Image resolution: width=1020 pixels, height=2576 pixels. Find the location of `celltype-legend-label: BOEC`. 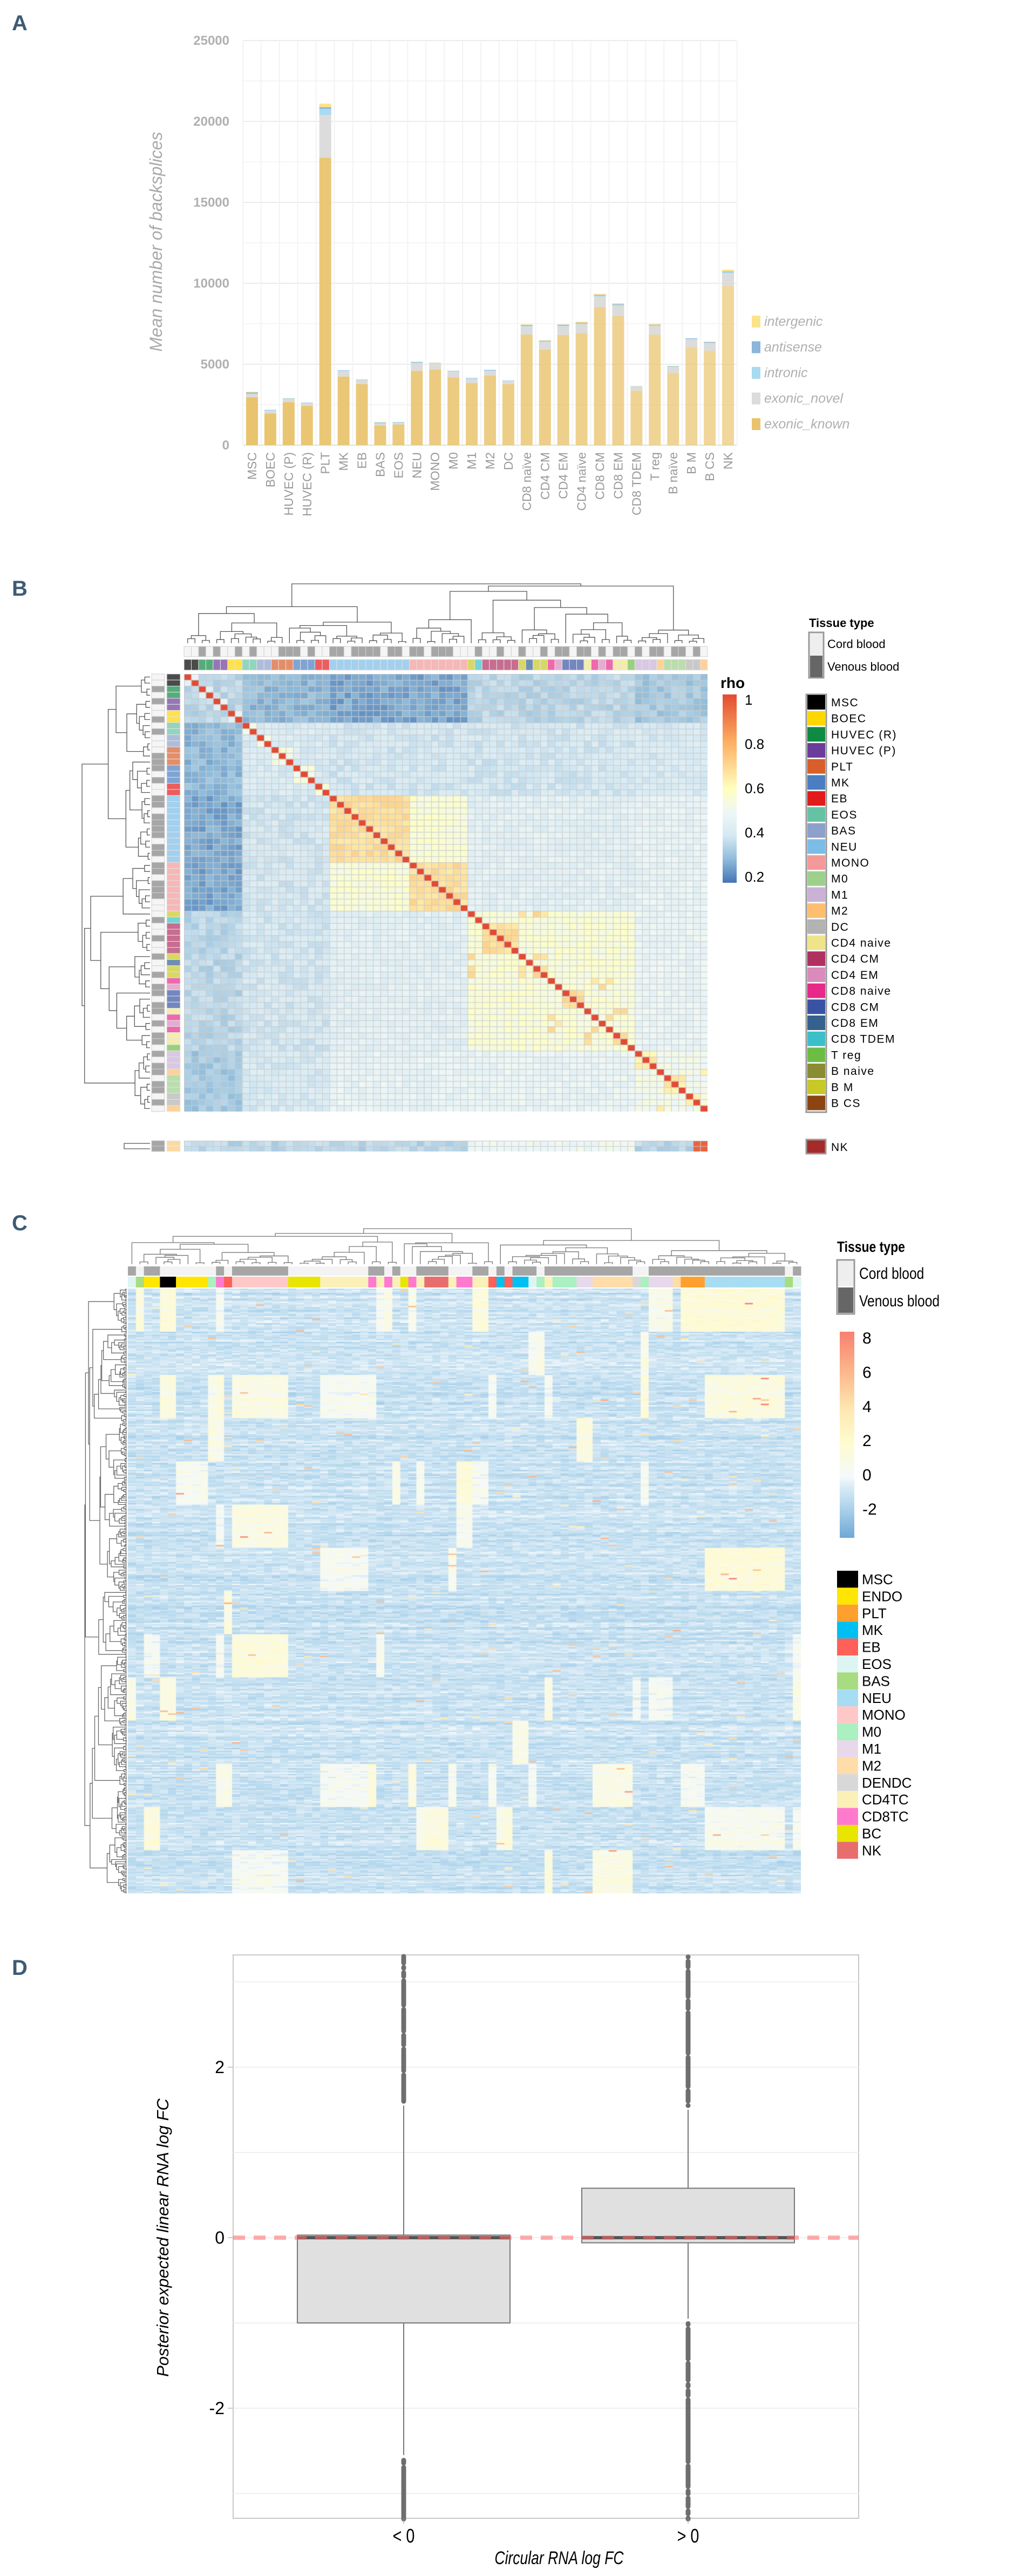

celltype-legend-label: BOEC is located at coordinates (849, 719).